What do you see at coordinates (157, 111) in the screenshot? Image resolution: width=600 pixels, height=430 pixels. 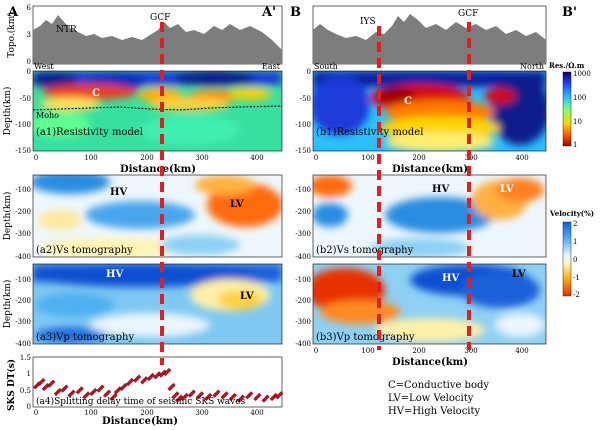 I see `resistivity-panel-left` at bounding box center [157, 111].